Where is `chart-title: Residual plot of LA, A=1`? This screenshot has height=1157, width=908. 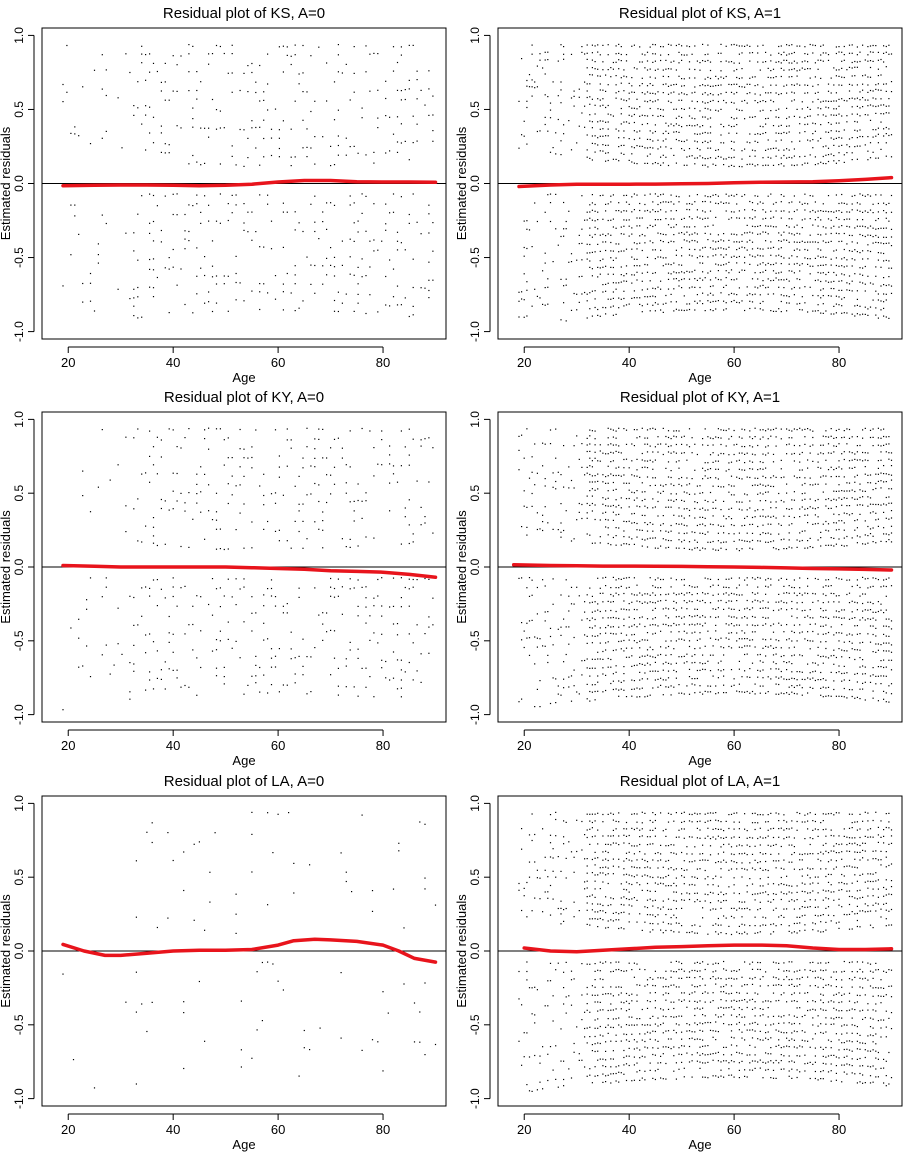
chart-title: Residual plot of LA, A=1 is located at coordinates (700, 781).